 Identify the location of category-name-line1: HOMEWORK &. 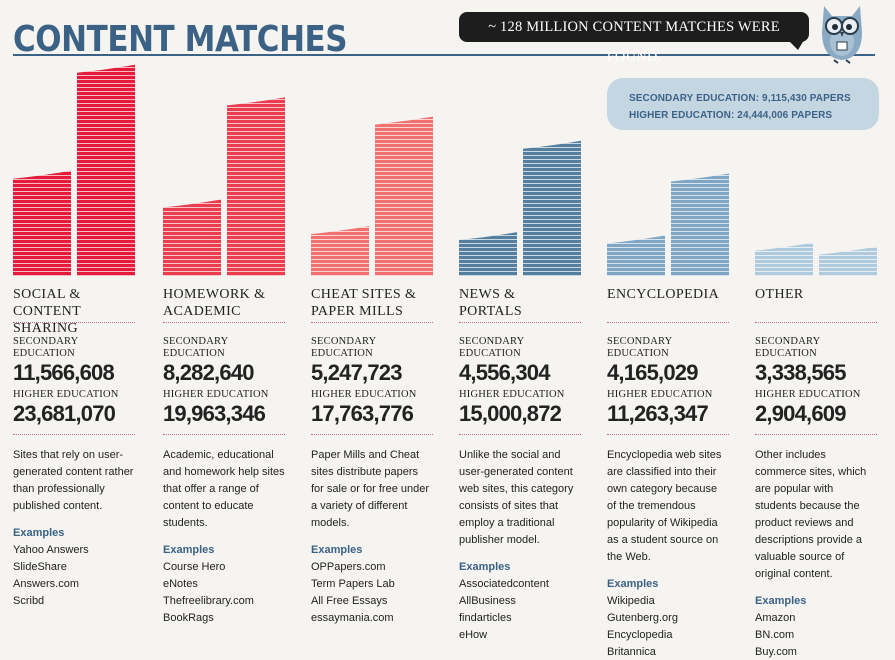
(214, 294).